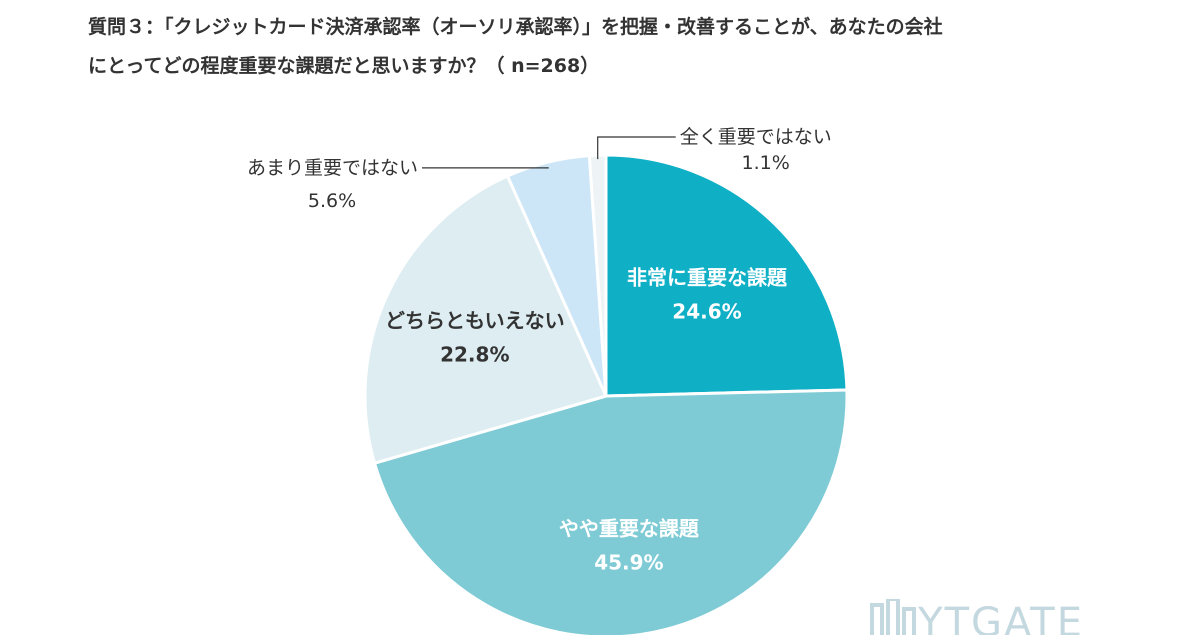 The image size is (1200, 635). I want to click on logo-text: YTGATE, so click(1001, 617).